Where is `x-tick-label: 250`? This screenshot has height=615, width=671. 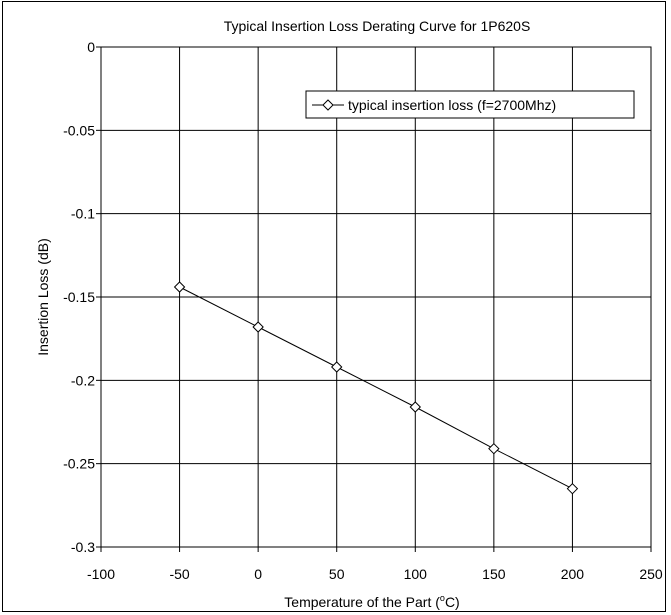
x-tick-label: 250 is located at coordinates (651, 574).